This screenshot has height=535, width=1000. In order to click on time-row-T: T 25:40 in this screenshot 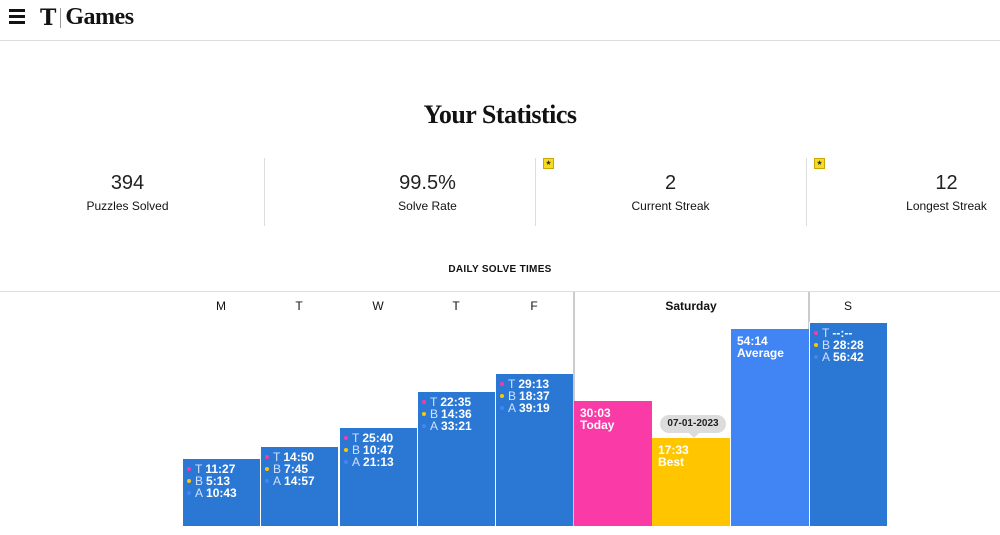, I will do `click(369, 438)`.